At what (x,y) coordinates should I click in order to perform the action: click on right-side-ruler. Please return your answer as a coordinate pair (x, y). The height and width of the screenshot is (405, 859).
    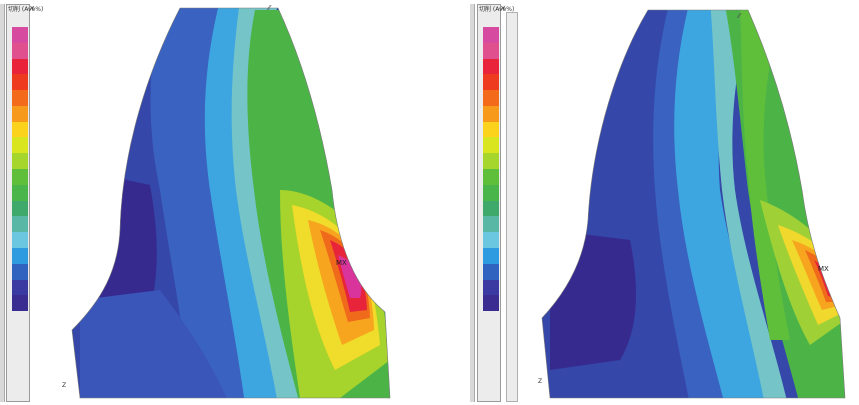
    Looking at the image, I should click on (472, 203).